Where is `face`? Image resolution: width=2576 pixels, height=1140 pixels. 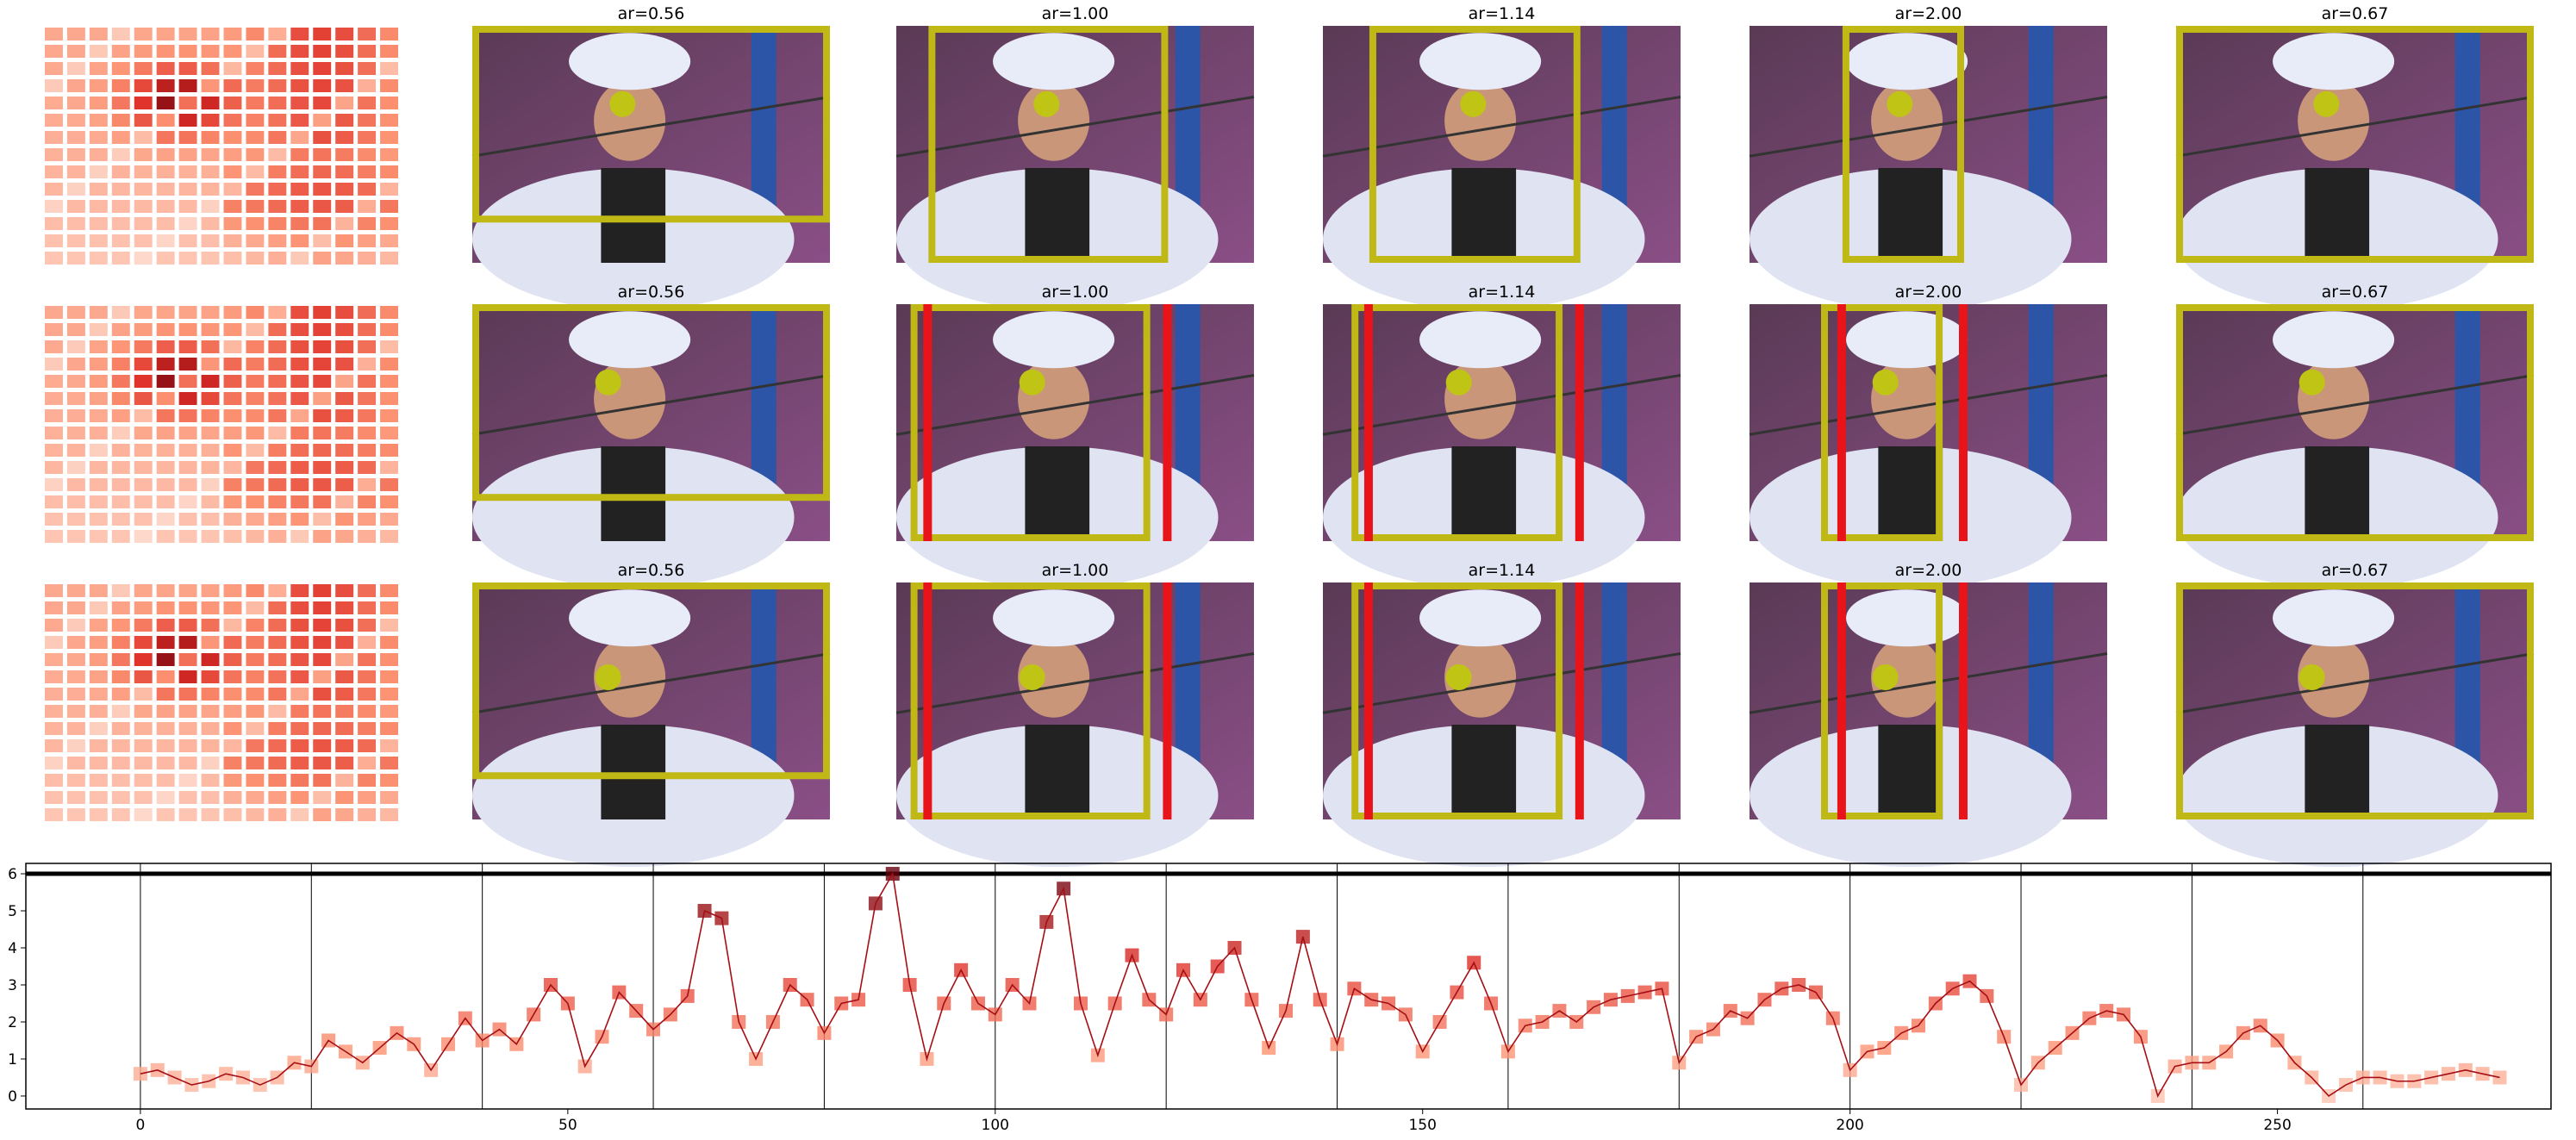
face is located at coordinates (630, 677).